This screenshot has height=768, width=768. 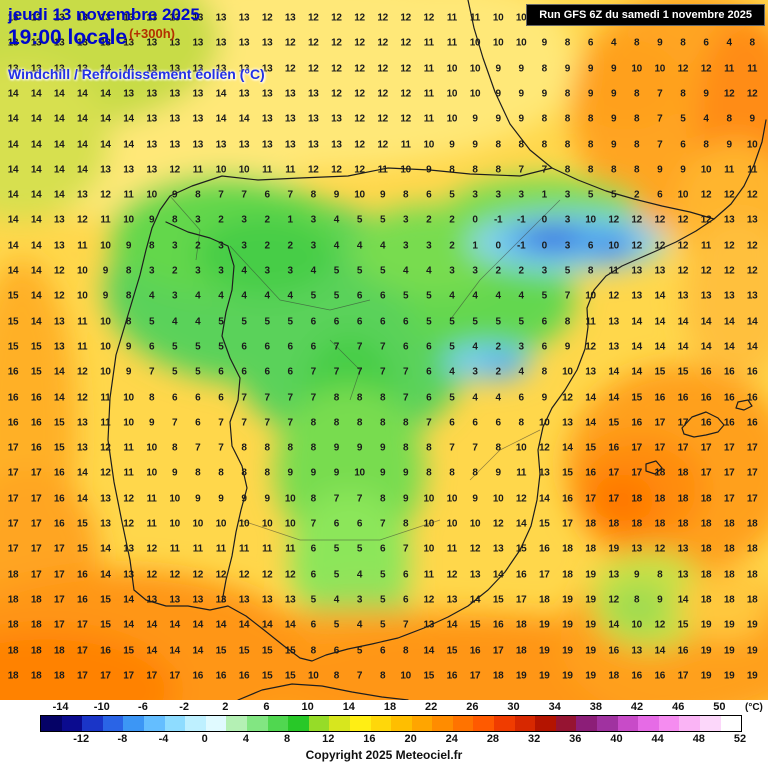 I want to click on scale-tick: 10, so click(x=307, y=707).